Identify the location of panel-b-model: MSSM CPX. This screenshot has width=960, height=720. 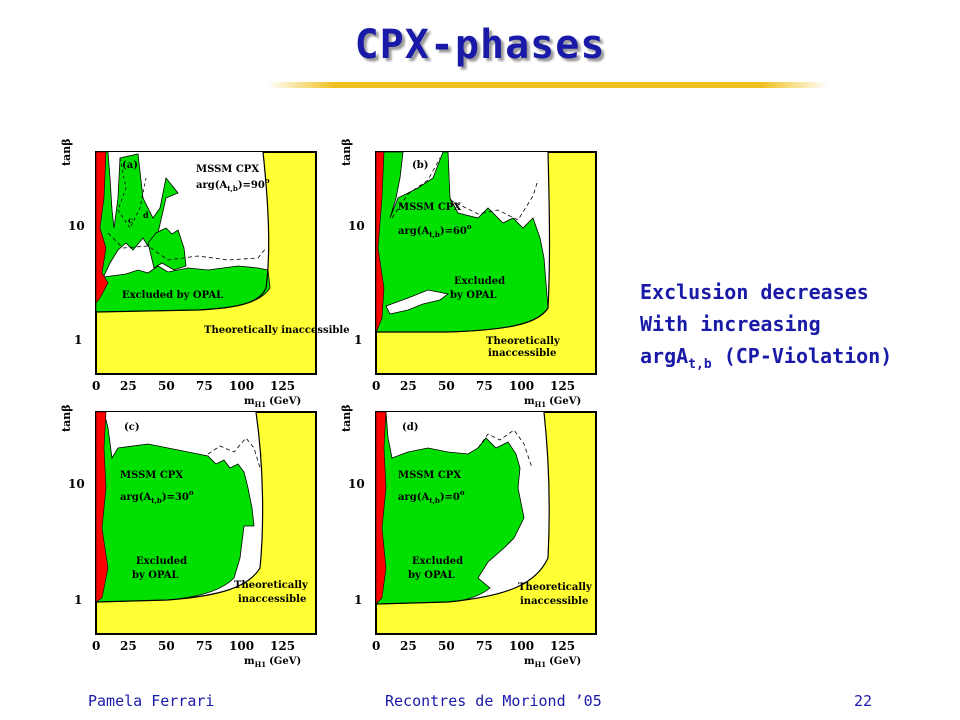
(429, 207).